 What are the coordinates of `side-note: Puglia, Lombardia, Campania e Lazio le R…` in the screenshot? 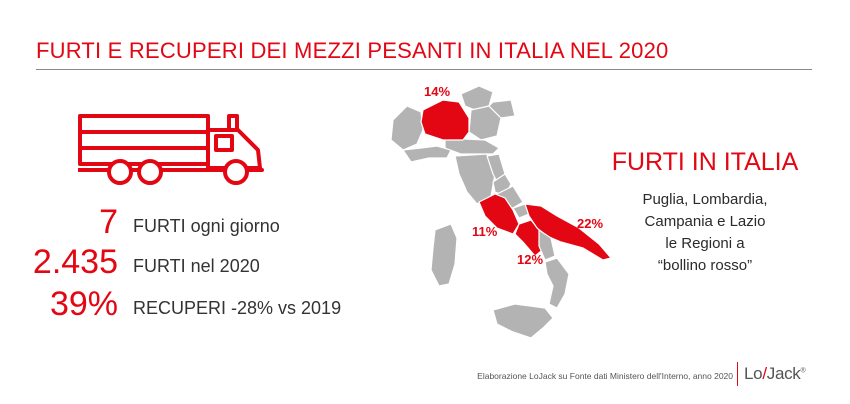 It's located at (705, 233).